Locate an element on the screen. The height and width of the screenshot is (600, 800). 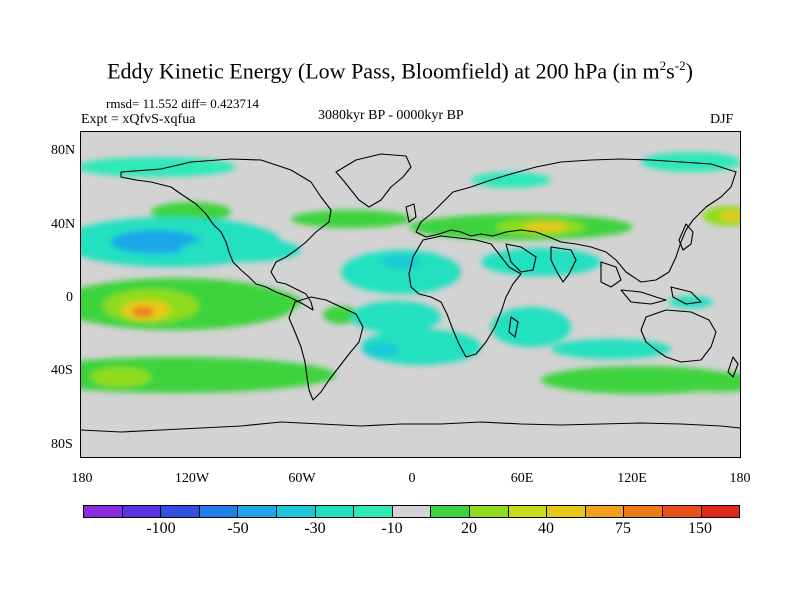
colorbar-label: 75 is located at coordinates (623, 528).